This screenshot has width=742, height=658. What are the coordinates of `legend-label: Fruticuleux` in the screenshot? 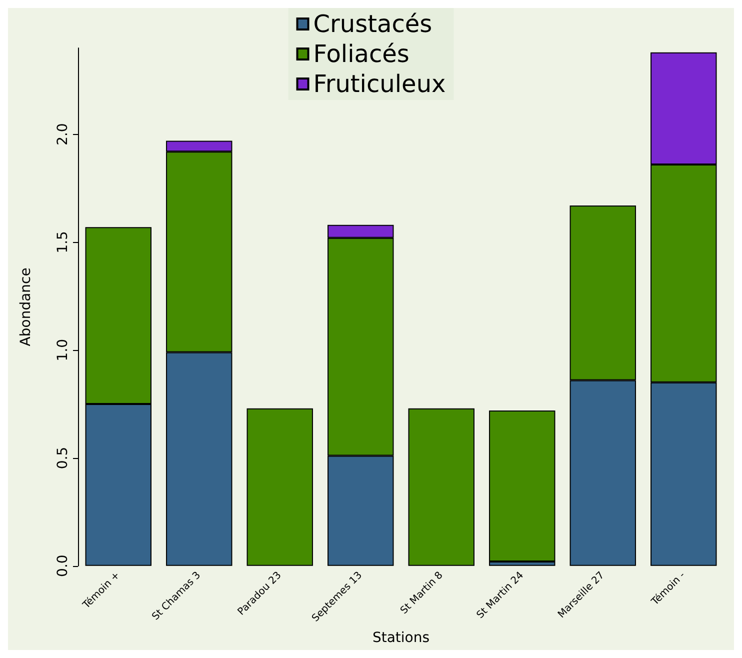 It's located at (379, 84).